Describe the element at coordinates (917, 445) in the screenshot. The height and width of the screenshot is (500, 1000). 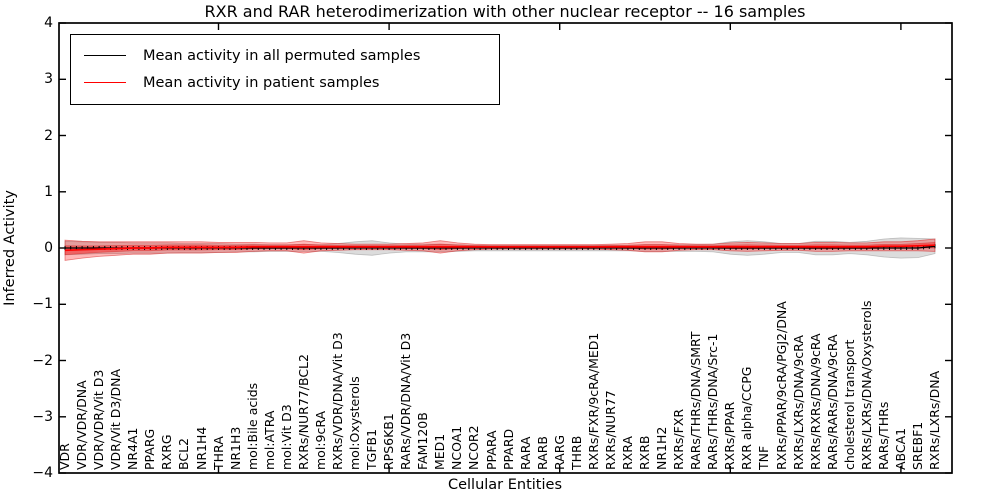
I see `x-category-label: SREBF1` at that location.